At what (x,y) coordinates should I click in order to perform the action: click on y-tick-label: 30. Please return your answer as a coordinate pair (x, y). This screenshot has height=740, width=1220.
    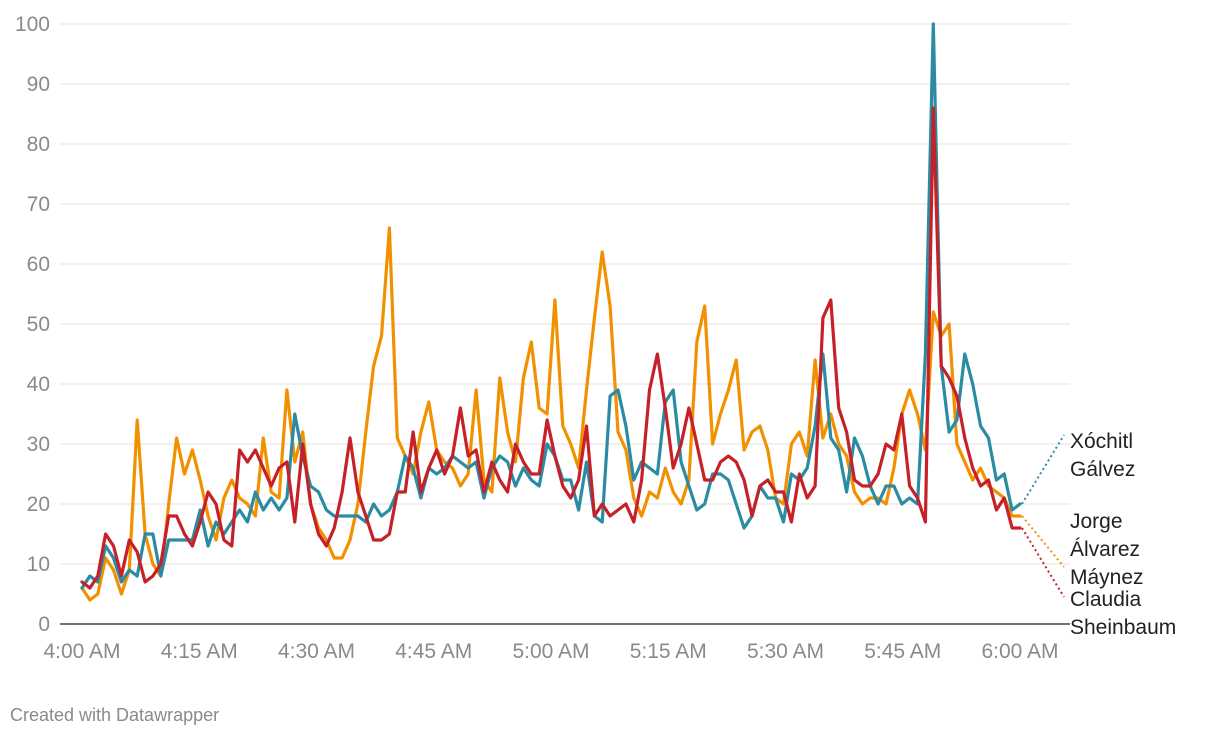
    Looking at the image, I should click on (38, 444).